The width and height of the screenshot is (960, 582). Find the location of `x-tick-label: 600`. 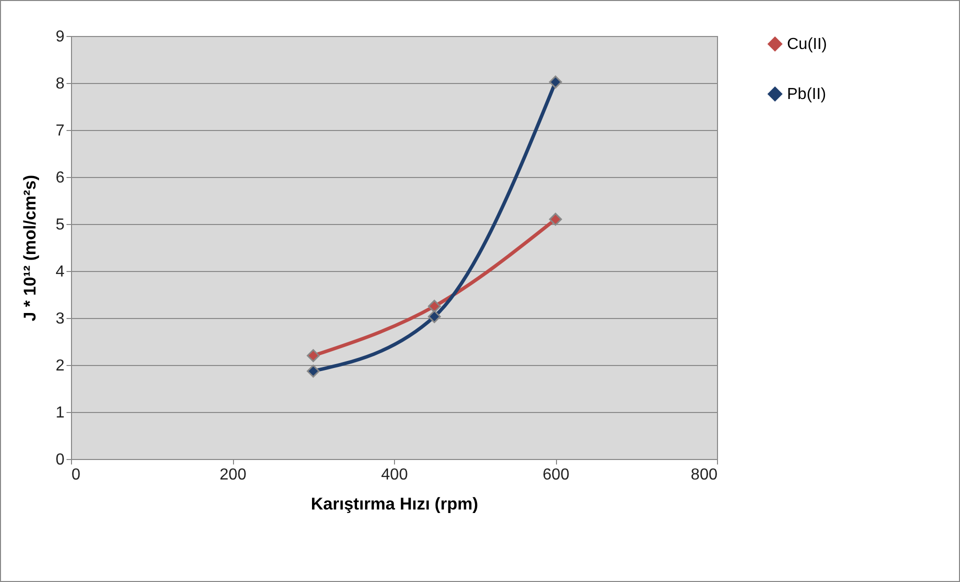

x-tick-label: 600 is located at coordinates (556, 475).